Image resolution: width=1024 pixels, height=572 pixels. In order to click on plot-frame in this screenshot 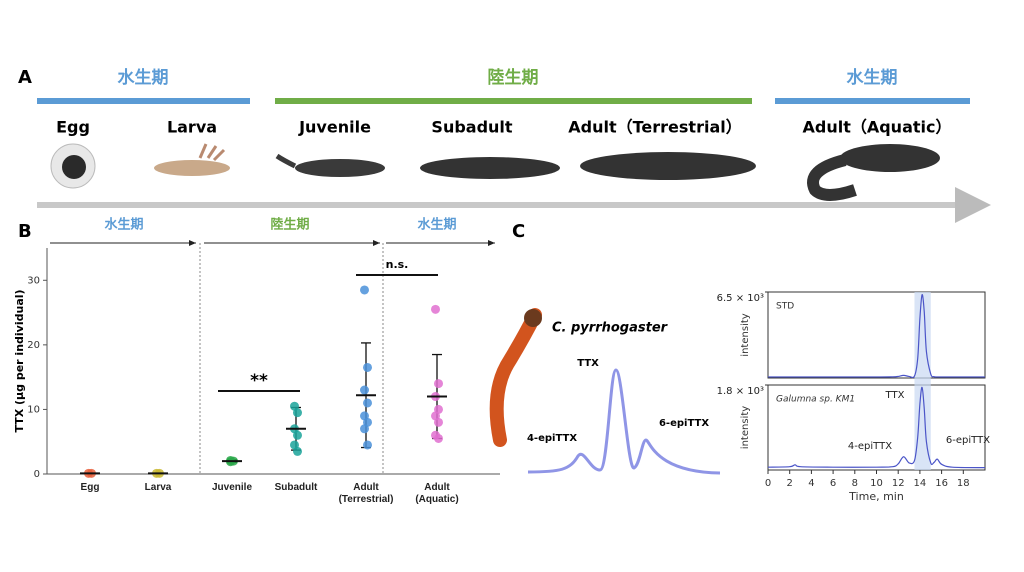, I will do `click(876, 335)`.